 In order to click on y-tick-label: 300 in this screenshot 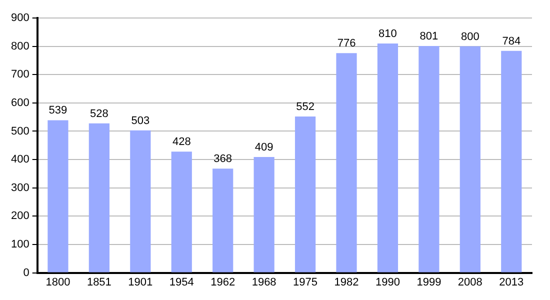, I will do `click(20, 188)`.